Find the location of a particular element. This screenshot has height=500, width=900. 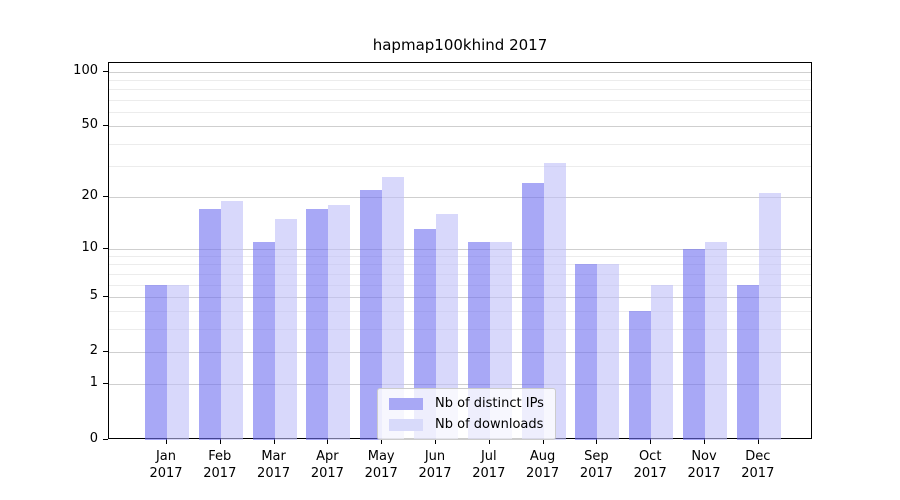

x-tick-label: Oct 2017 is located at coordinates (650, 465).